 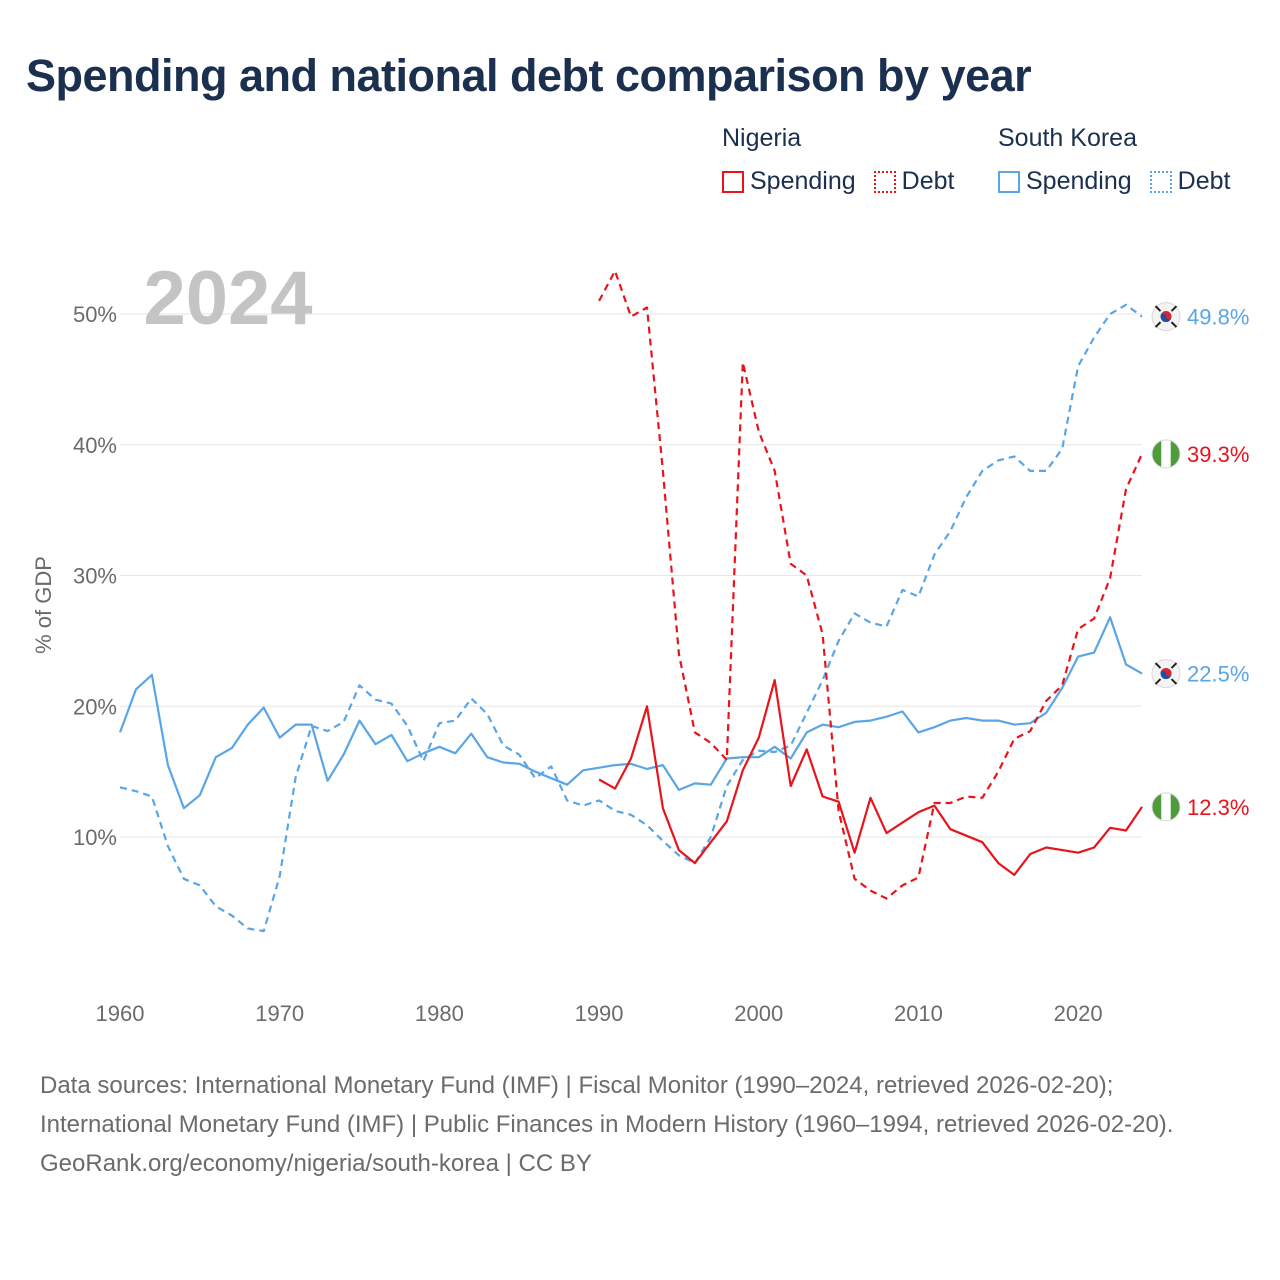 What do you see at coordinates (1218, 674) in the screenshot?
I see `end-value-label: 22.5%` at bounding box center [1218, 674].